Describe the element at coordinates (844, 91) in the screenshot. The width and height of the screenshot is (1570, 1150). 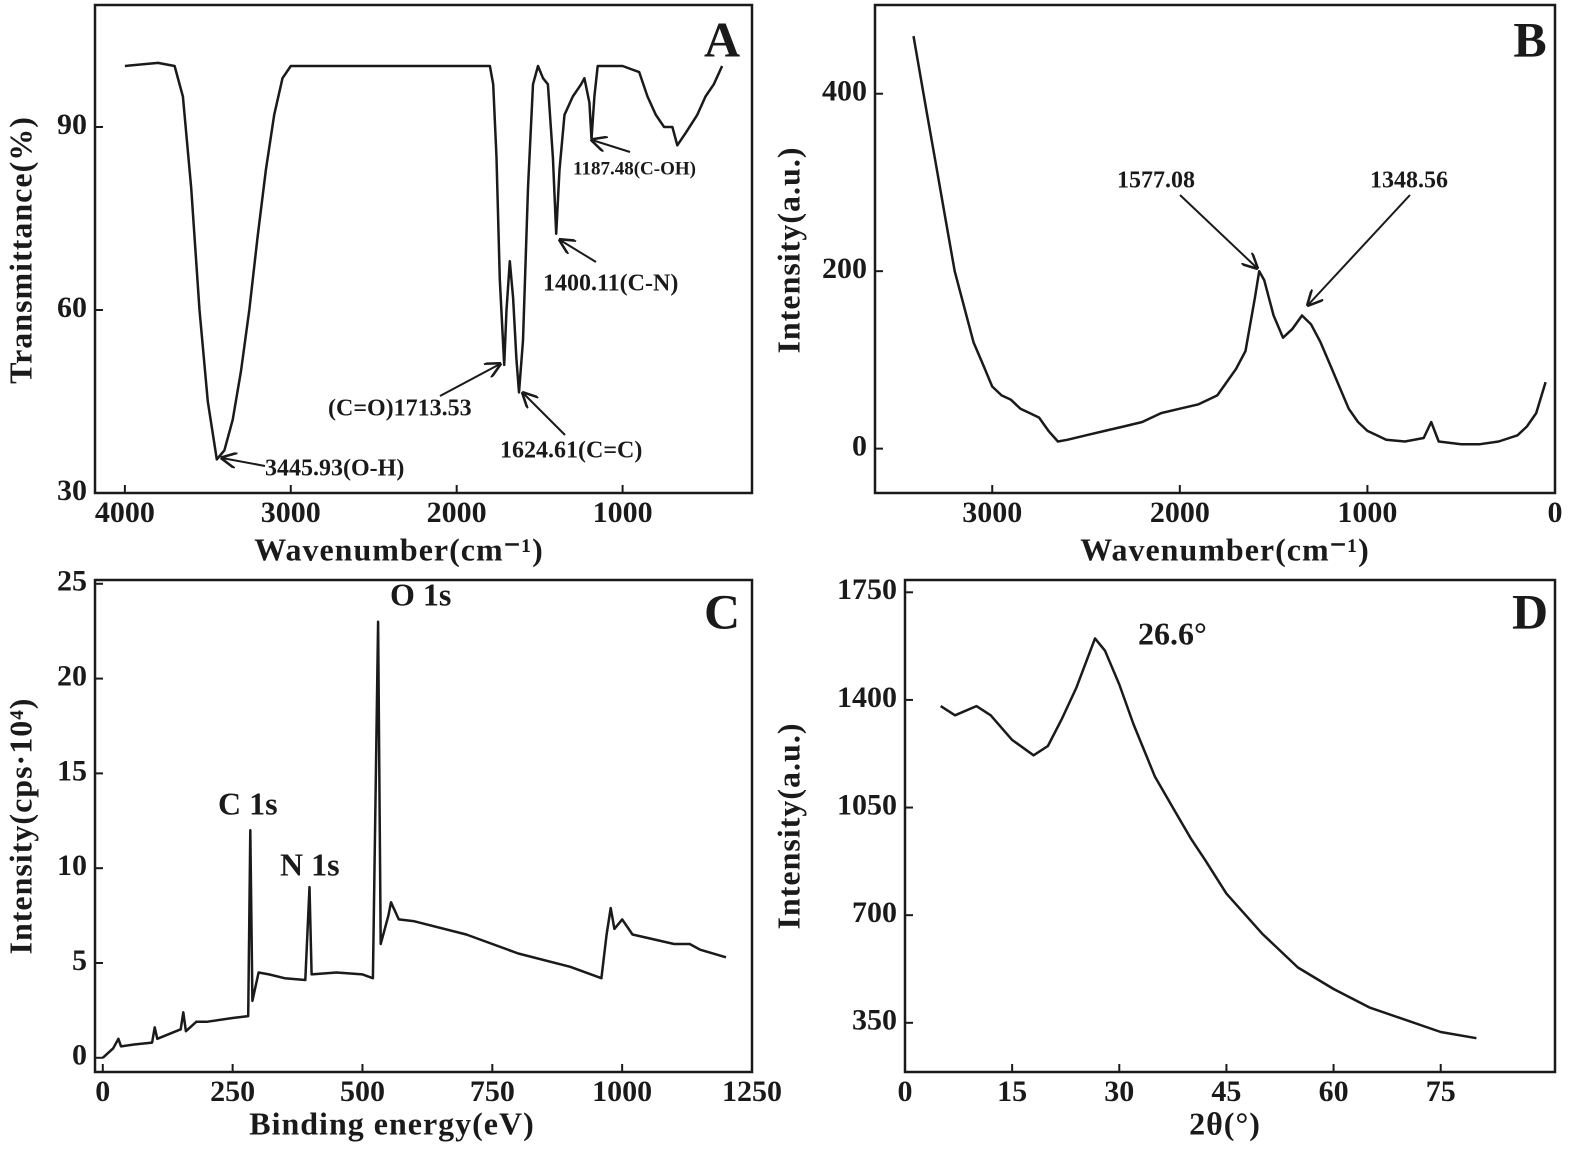
I see `y-tick-label: 400` at that location.